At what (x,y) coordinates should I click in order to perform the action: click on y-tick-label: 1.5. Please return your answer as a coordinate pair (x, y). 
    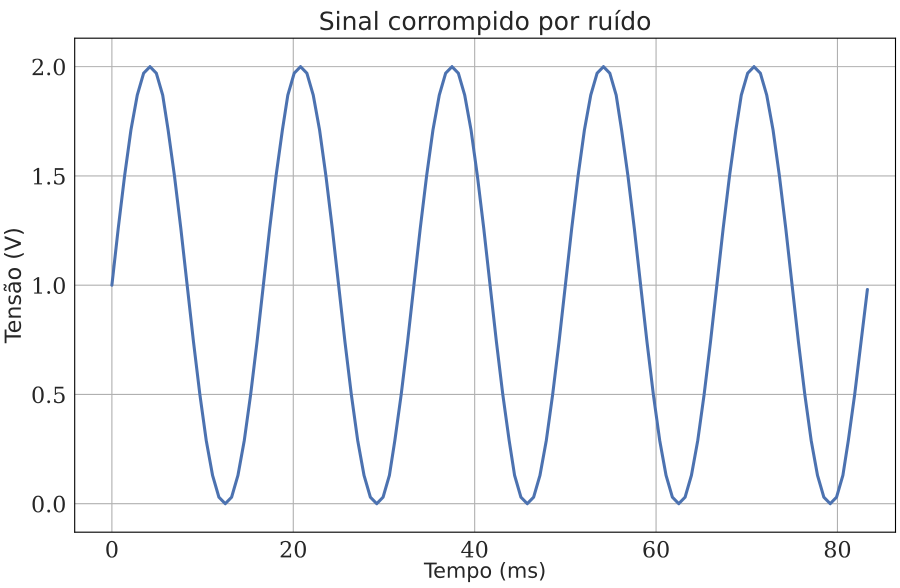
    Looking at the image, I should click on (49, 176).